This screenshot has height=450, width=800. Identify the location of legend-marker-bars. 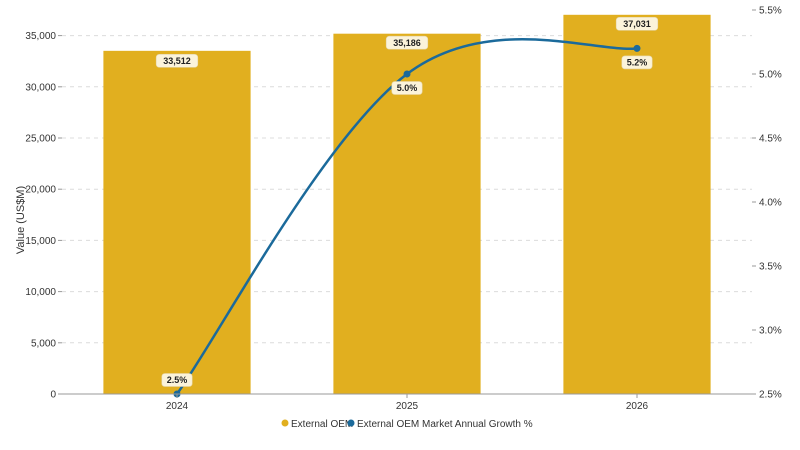
(285, 423).